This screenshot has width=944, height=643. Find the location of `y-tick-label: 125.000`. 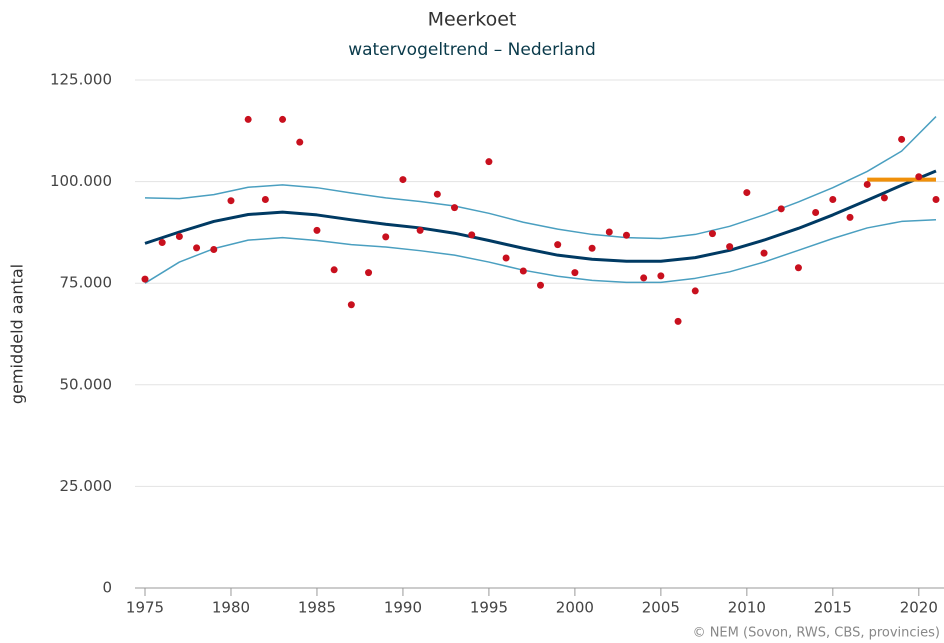

y-tick-label: 125.000 is located at coordinates (81, 80).